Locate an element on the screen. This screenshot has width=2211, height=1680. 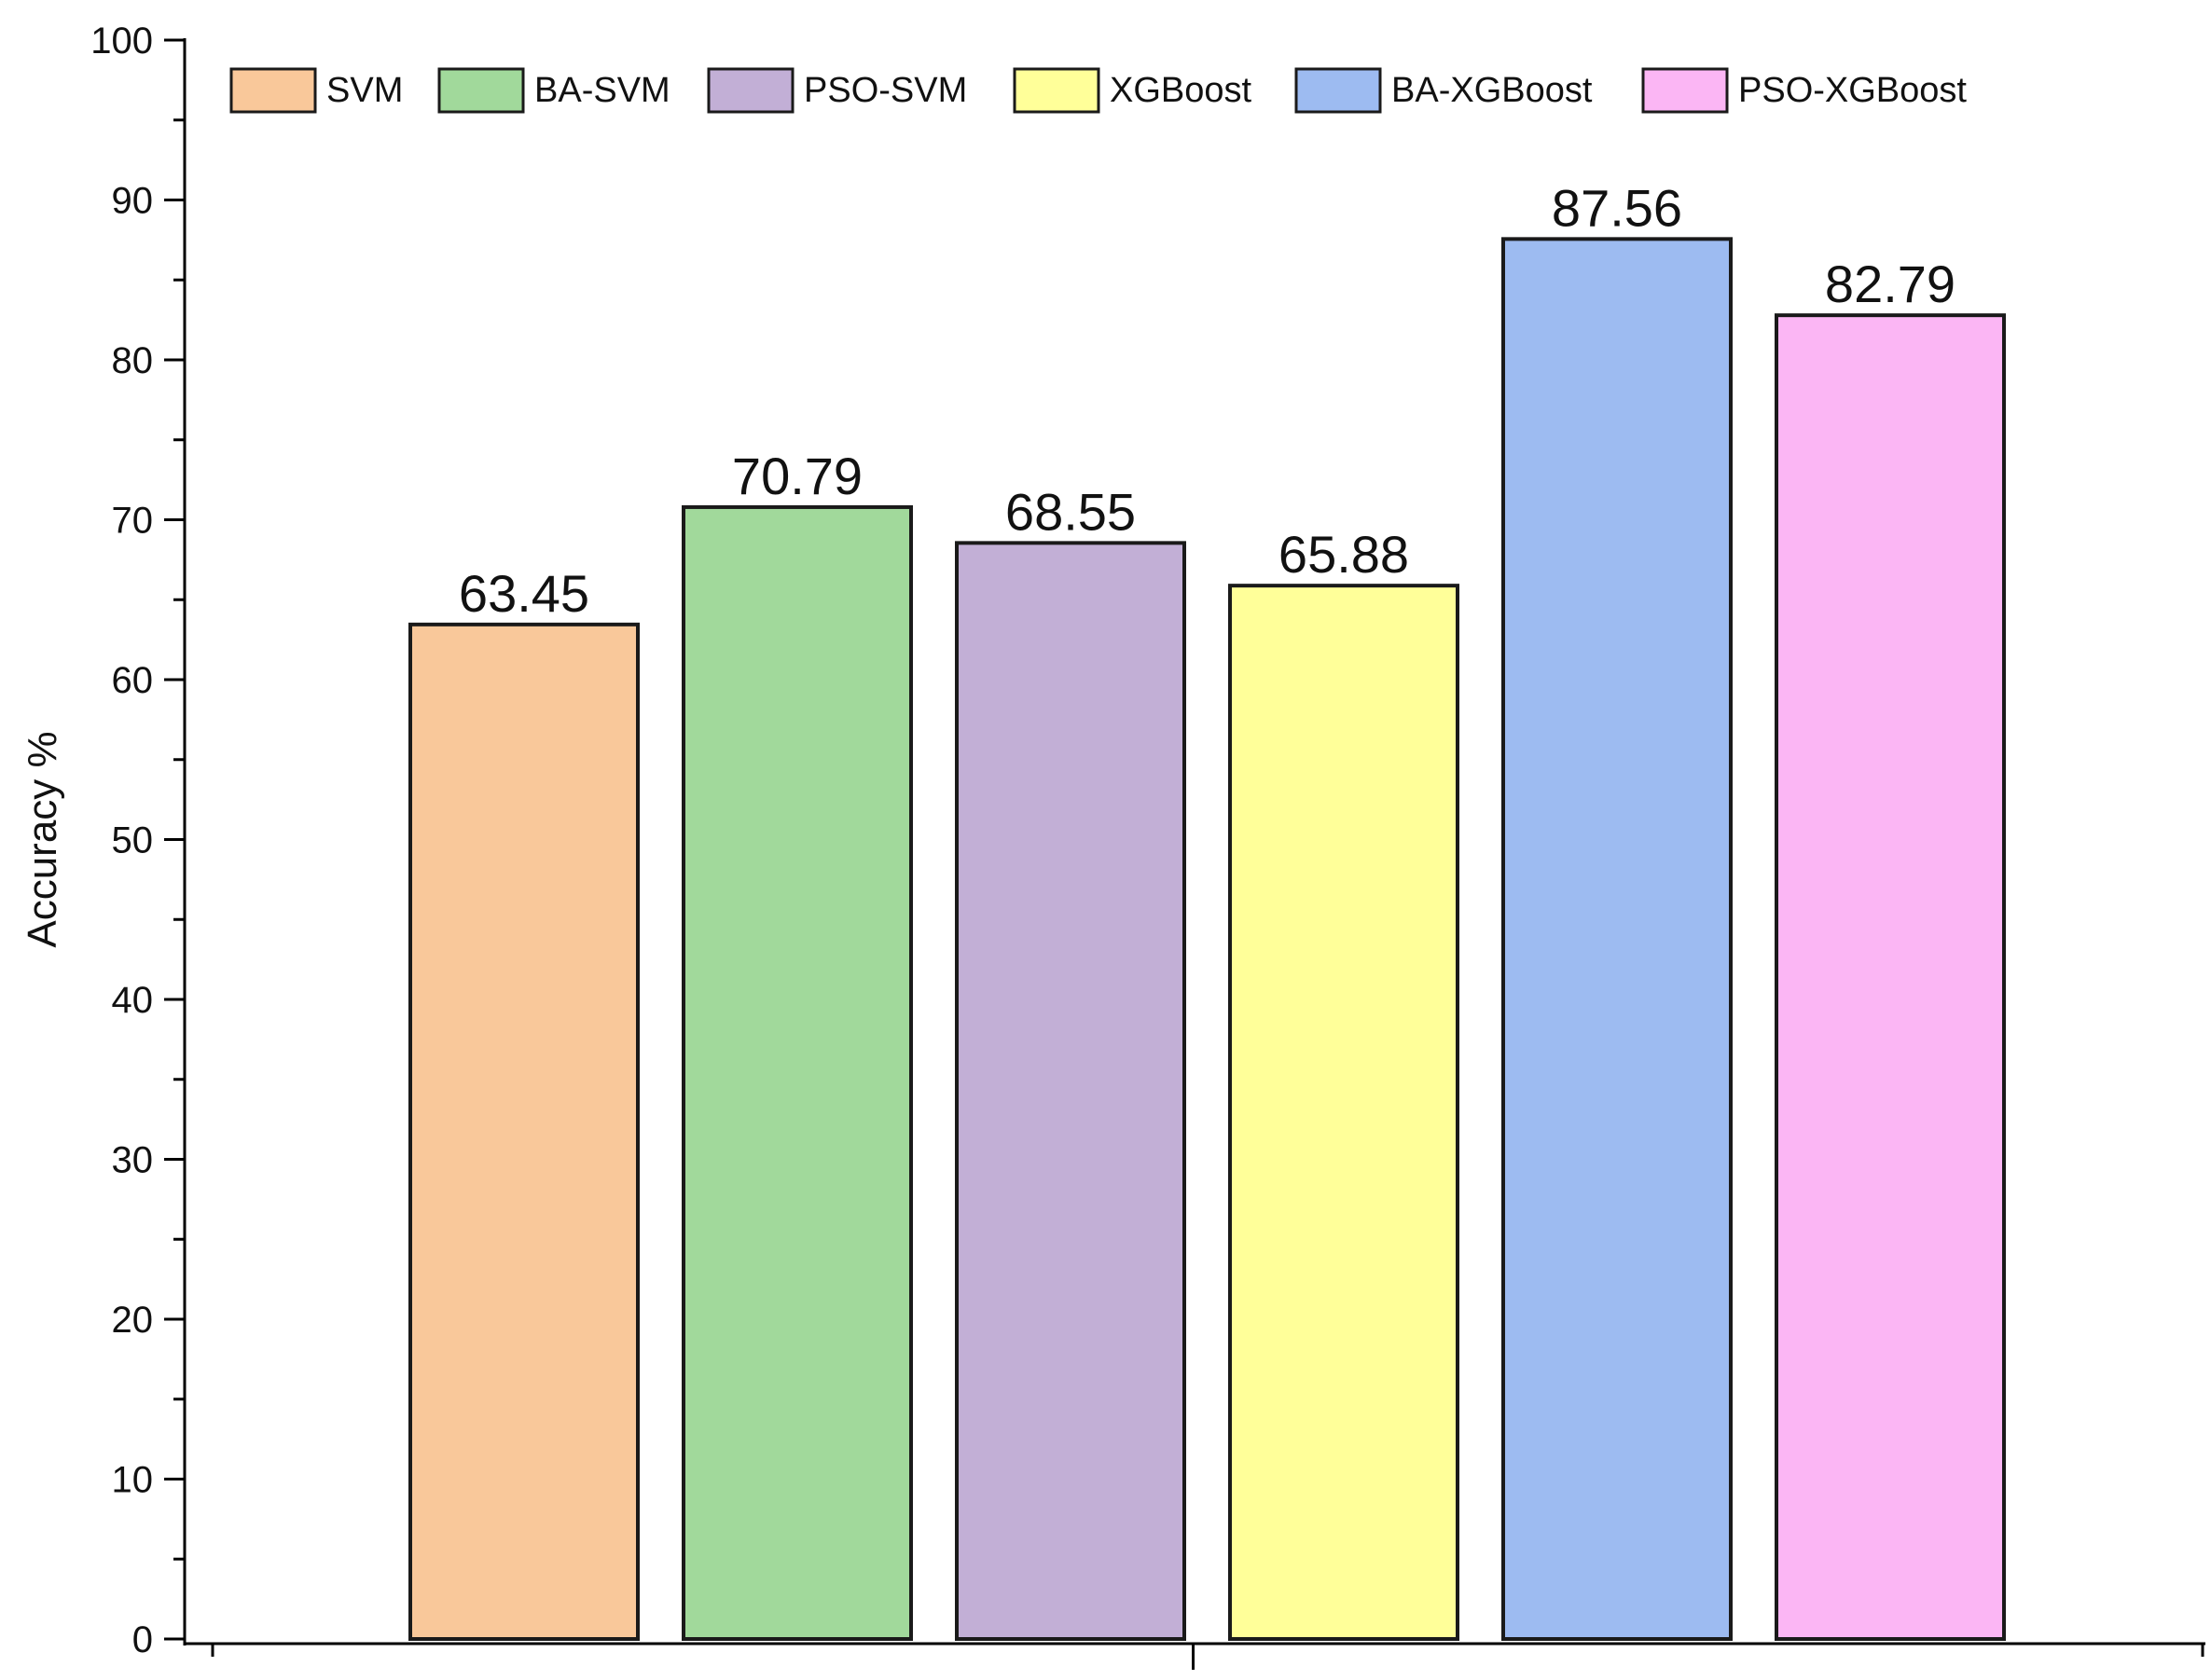
y-axis: 0 10 20 30 40 50 60 70 80 90 100 is located at coordinates (138, 840).